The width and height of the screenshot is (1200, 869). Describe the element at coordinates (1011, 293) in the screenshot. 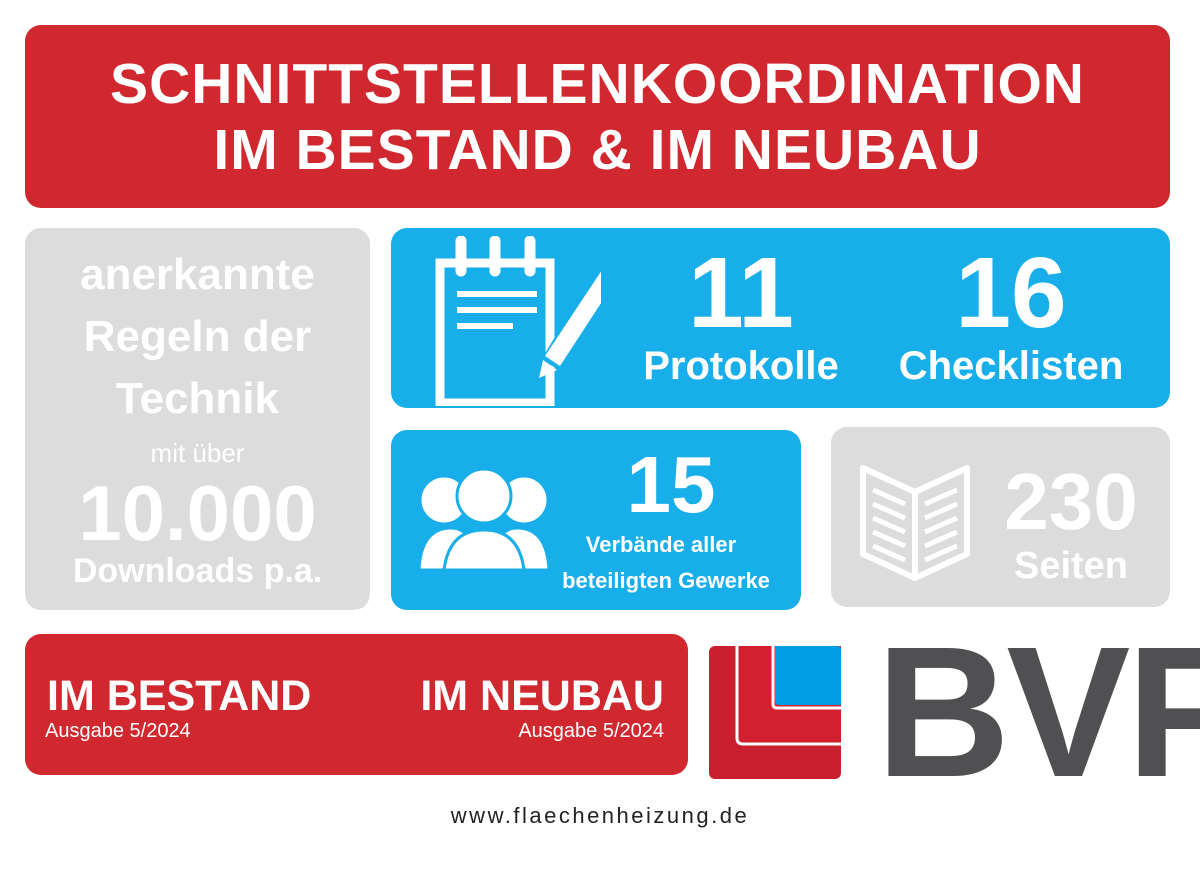

I see `checklisten-value: 16` at that location.